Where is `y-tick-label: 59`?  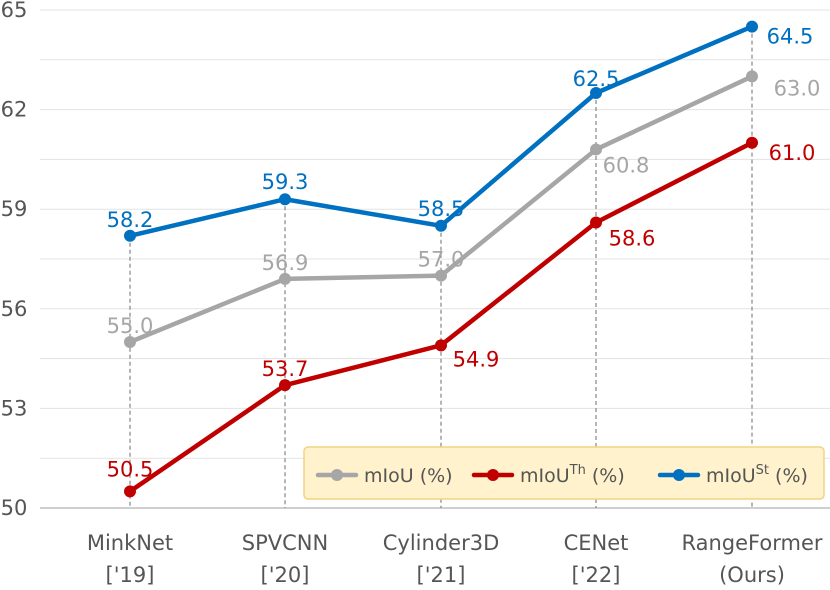
y-tick-label: 59 is located at coordinates (14, 209).